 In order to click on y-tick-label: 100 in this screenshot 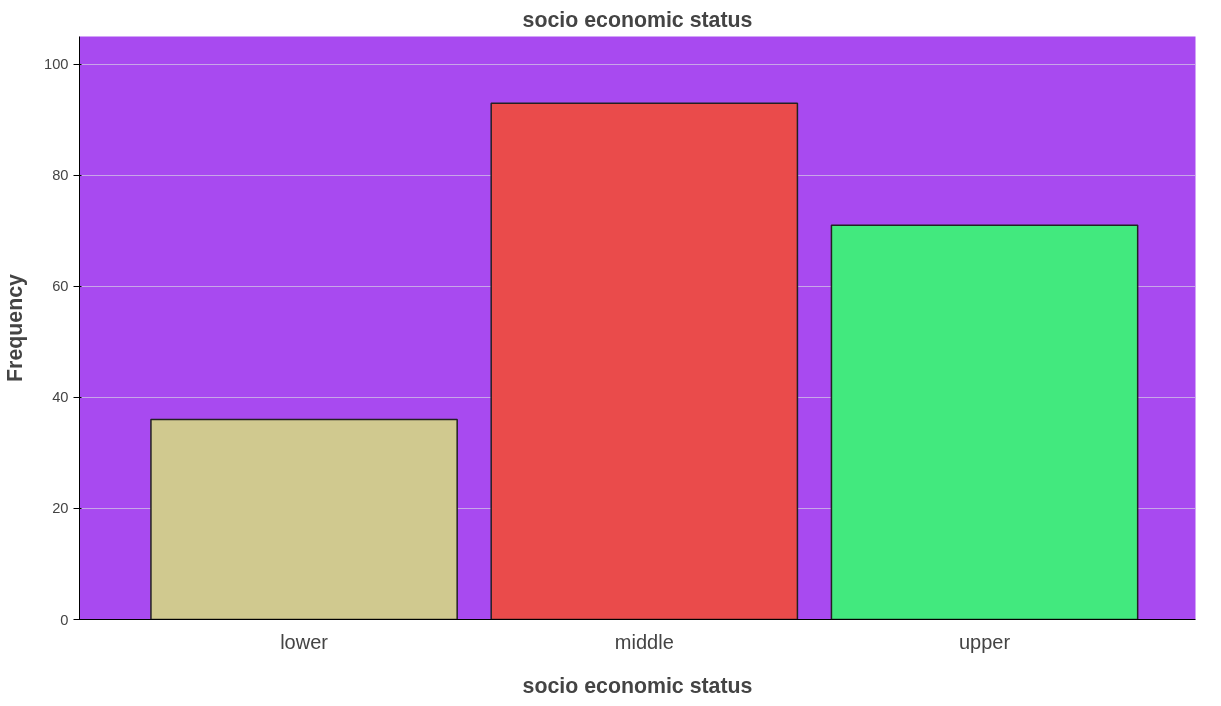, I will do `click(56, 64)`.